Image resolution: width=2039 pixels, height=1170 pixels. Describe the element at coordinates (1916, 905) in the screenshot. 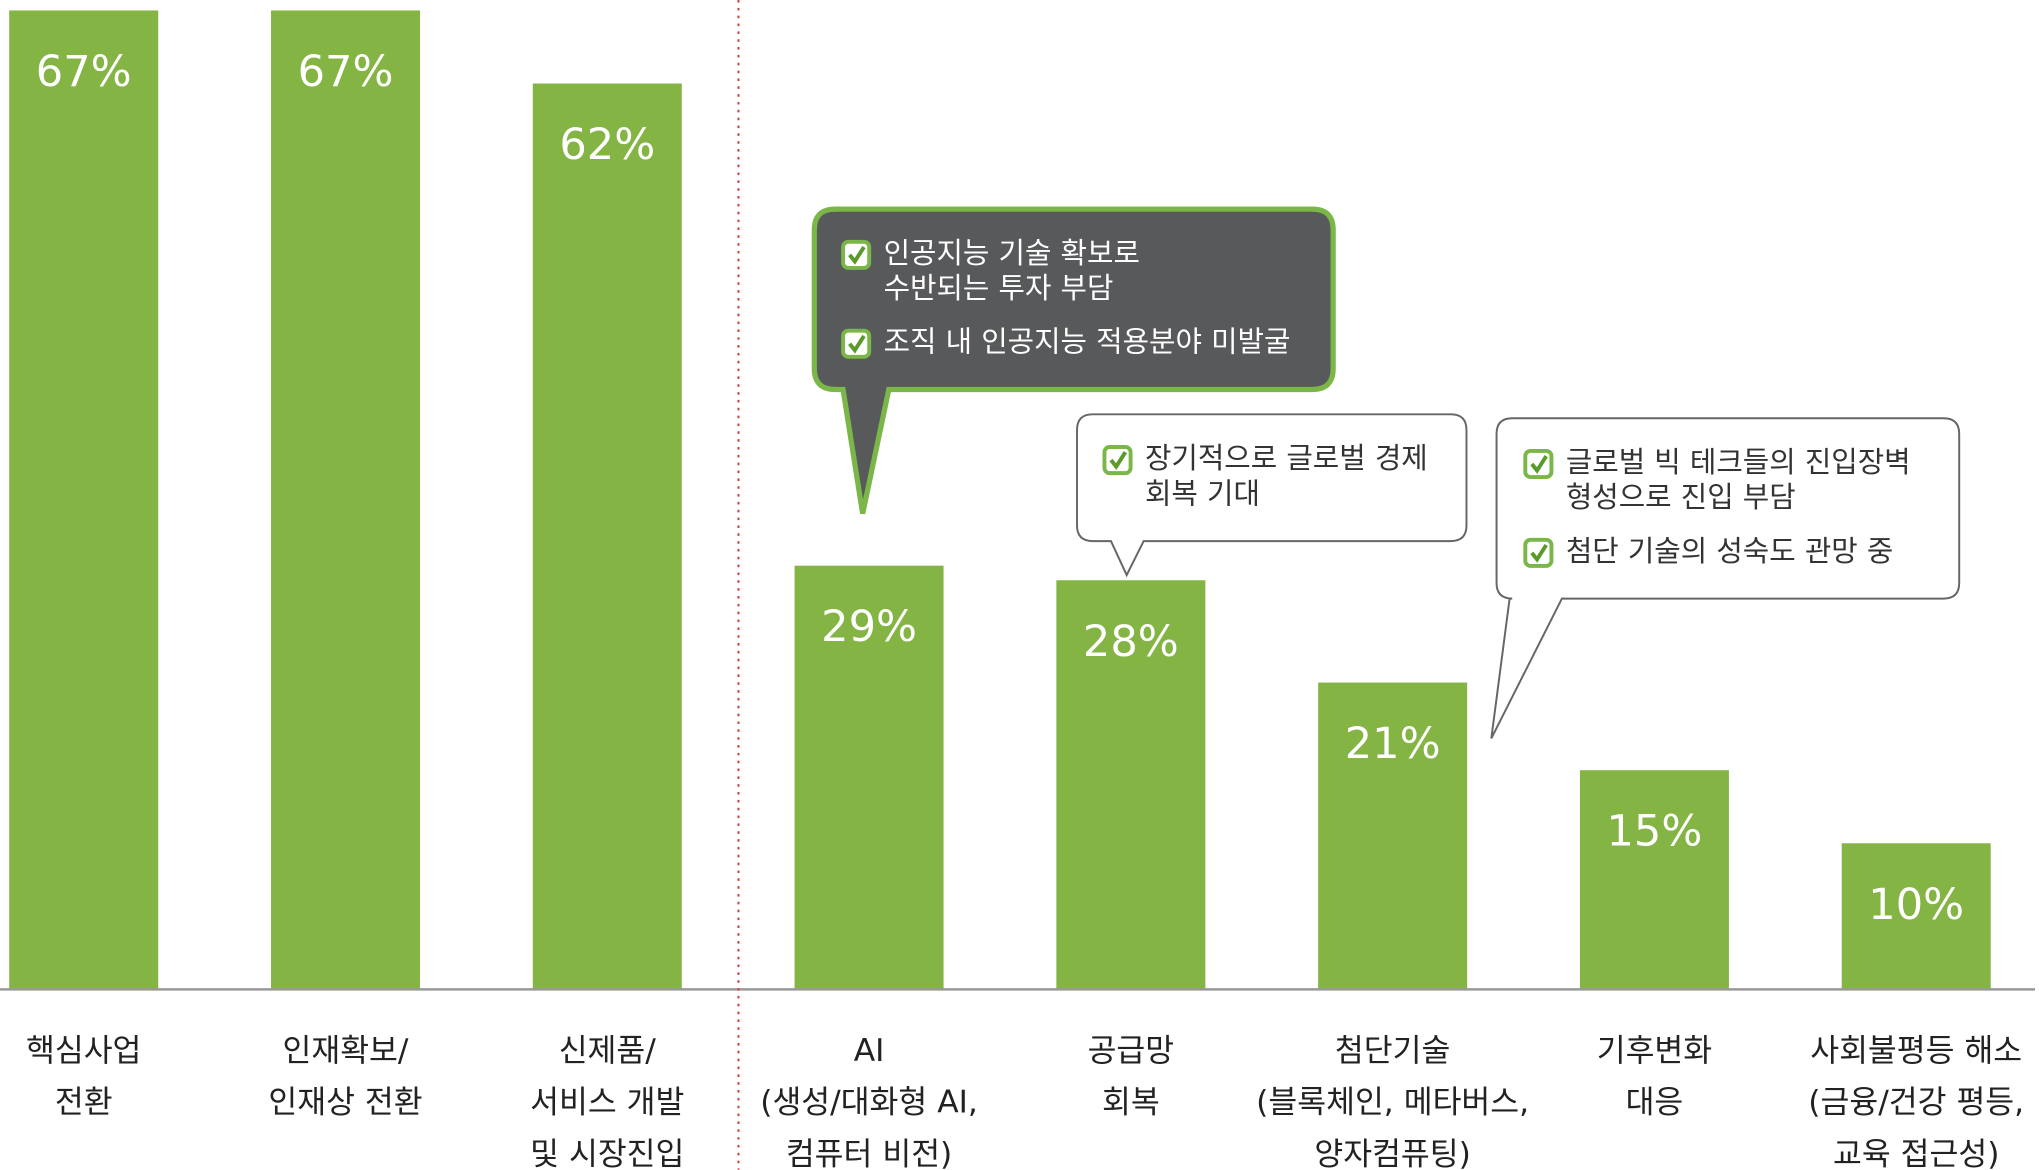

I see `value-label: 10%` at that location.